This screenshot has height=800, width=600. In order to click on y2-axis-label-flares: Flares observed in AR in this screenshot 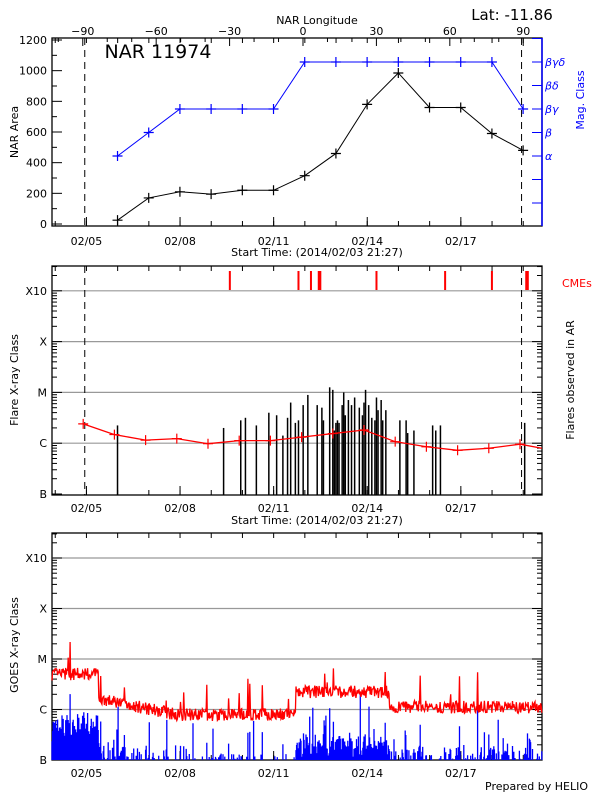, I will do `click(570, 380)`.